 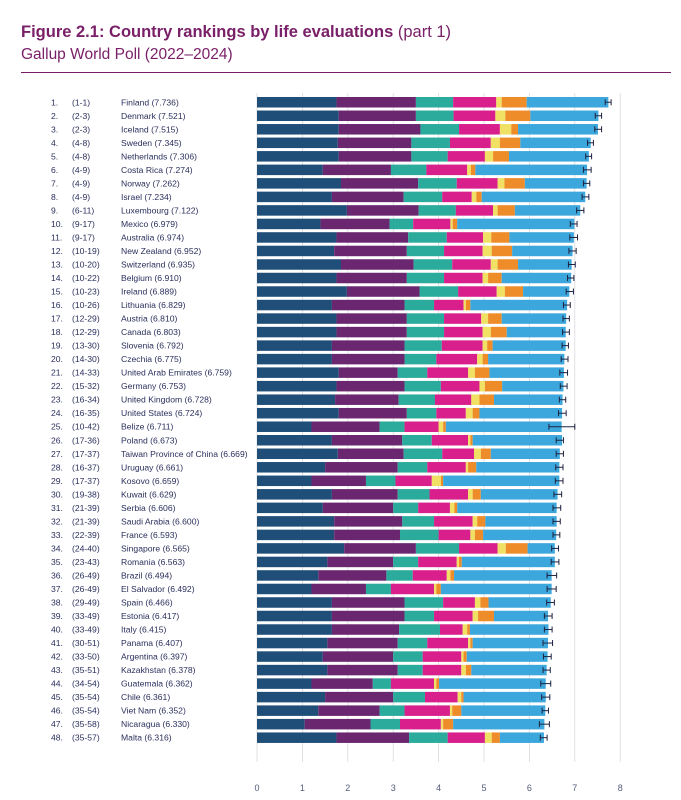 I want to click on country-row: 42. (33-50) Argentina (6.397), so click(x=301, y=656).